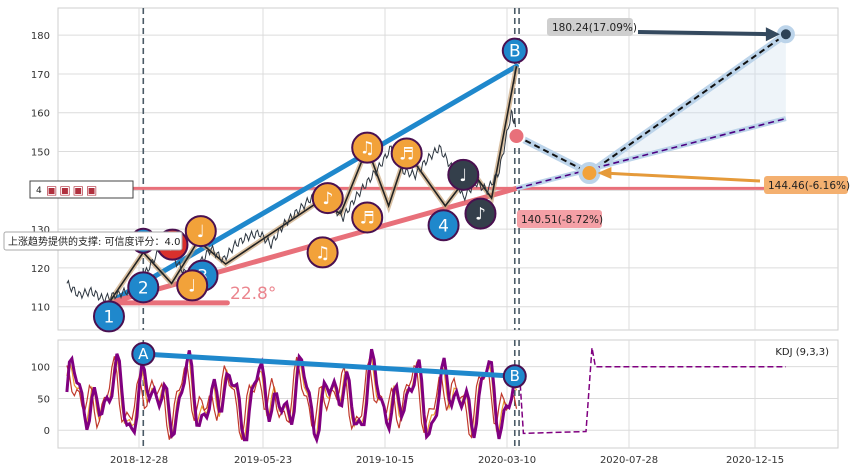 This screenshot has height=475, width=851. I want to click on legend-glyphs: ▣▣▣▣, so click(72, 190).